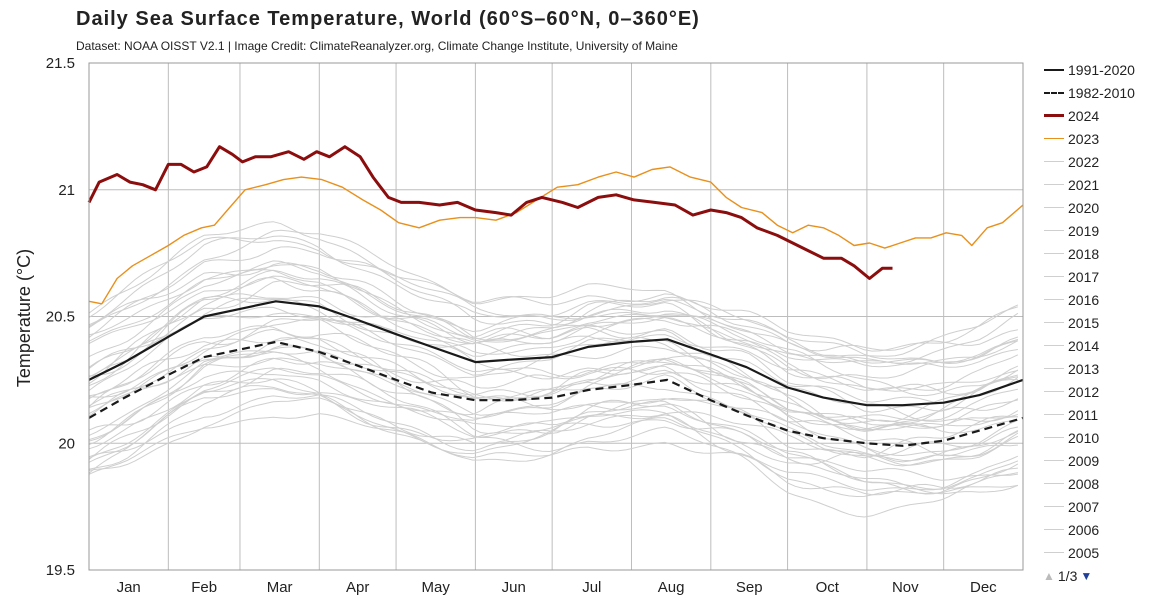 This screenshot has width=1150, height=610. I want to click on x-tick-label: Mar, so click(280, 587).